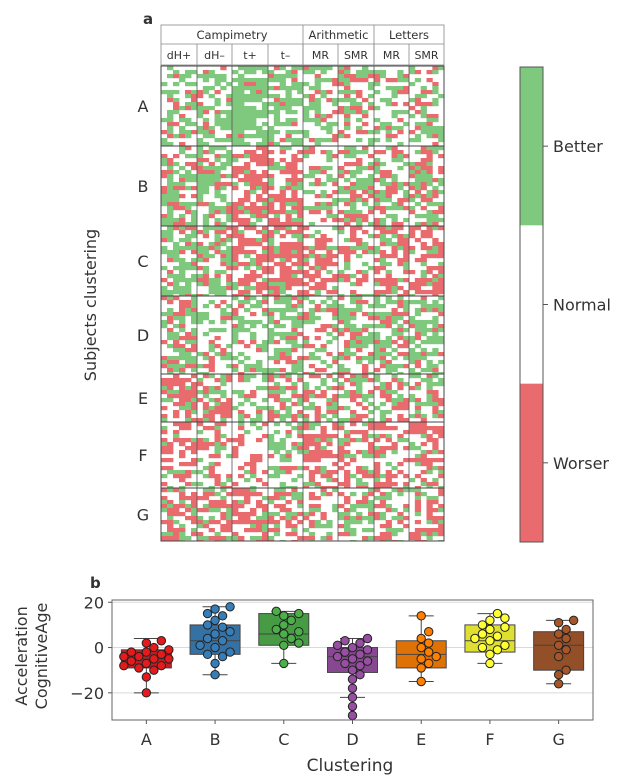 The width and height of the screenshot is (633, 777). Describe the element at coordinates (143, 398) in the screenshot. I see `cluster-label: E` at that location.